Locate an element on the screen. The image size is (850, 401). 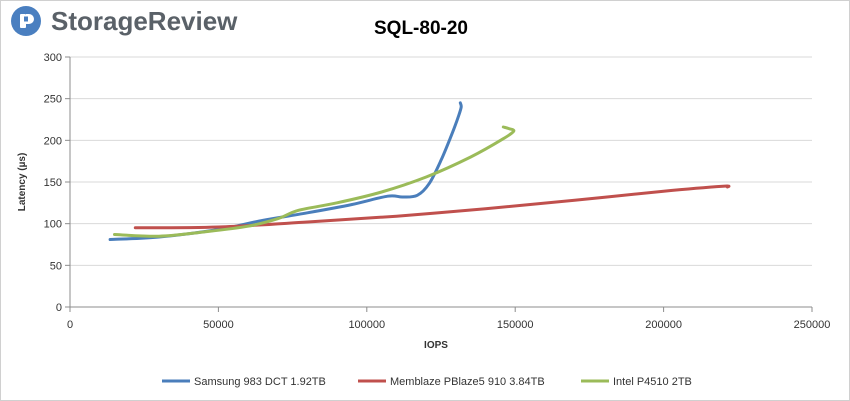
legend-label-1: Memblaze PBlaze5 910 3.84TB is located at coordinates (467, 382).